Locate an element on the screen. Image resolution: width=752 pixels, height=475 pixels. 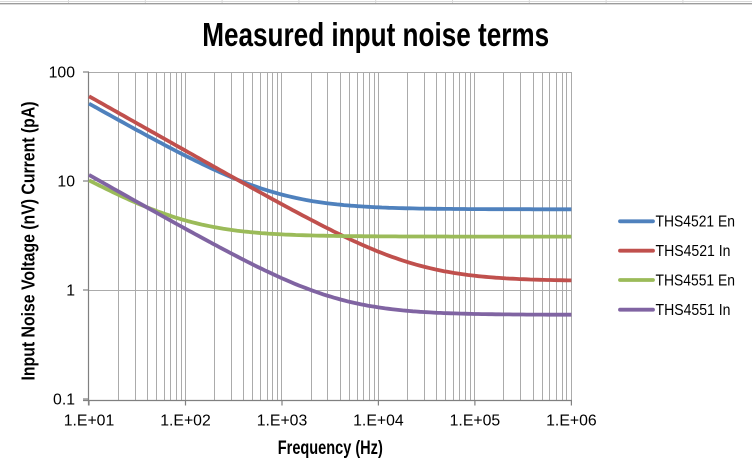
svg-text: 10 is located at coordinates (66, 182).